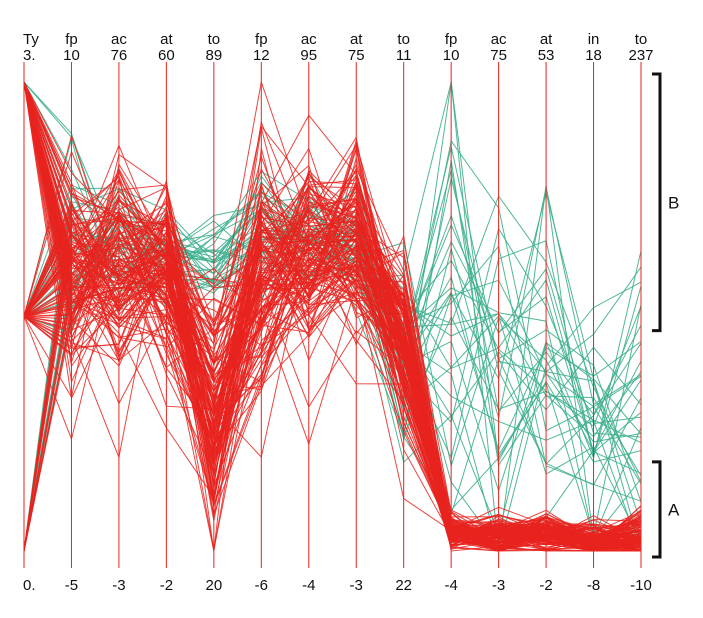 This screenshot has height=618, width=703. I want to click on axis-max-label: 237, so click(640, 55).